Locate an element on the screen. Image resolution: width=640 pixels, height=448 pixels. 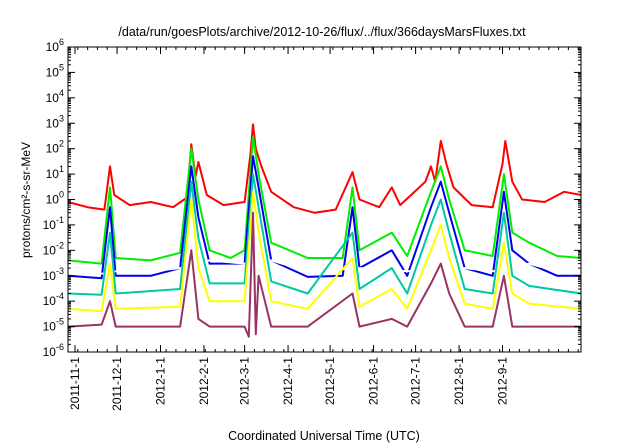
y-tick-label-8: 10⁻² is located at coordinates (53, 248).